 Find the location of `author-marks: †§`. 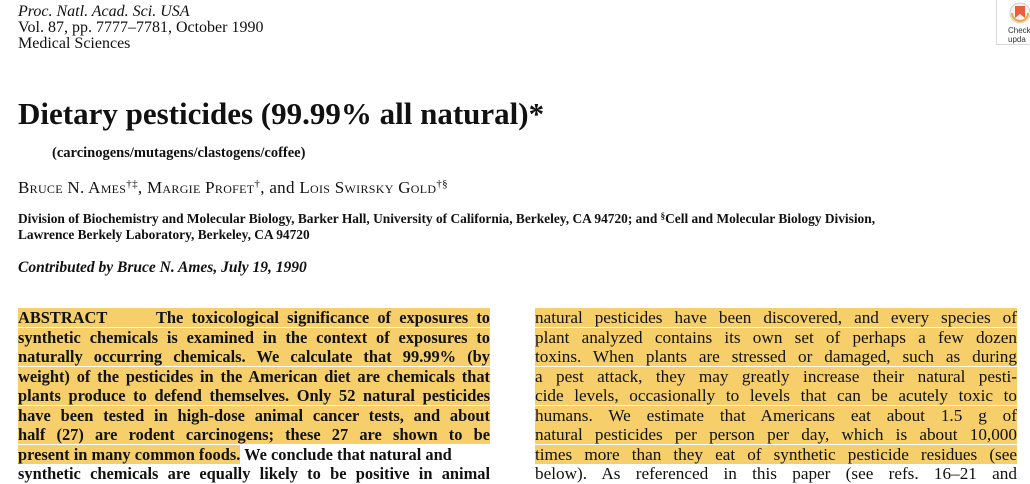

author-marks: †§ is located at coordinates (442, 184).